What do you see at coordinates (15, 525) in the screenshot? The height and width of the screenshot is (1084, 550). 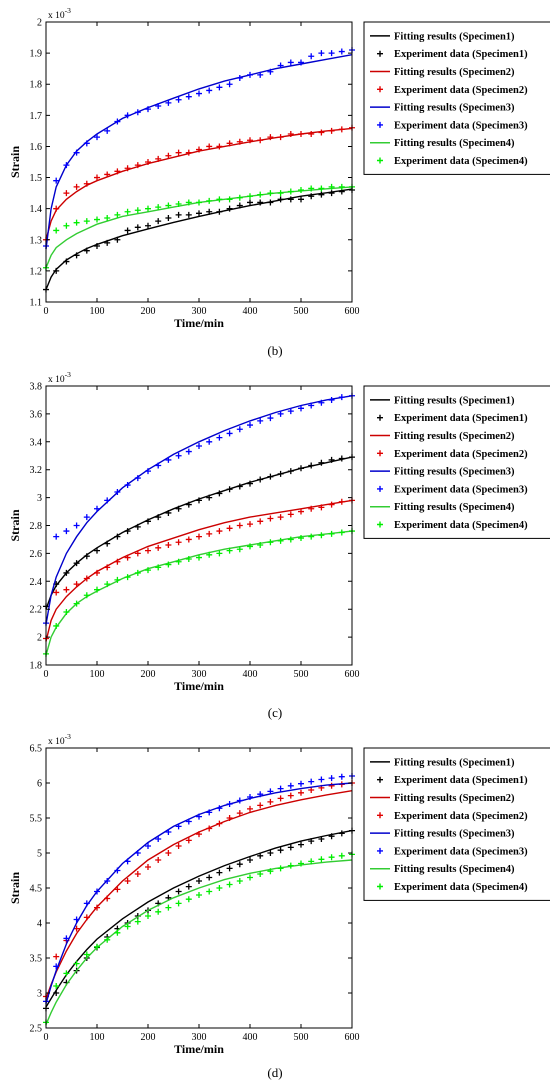 I see `y-axis-label: Strain` at bounding box center [15, 525].